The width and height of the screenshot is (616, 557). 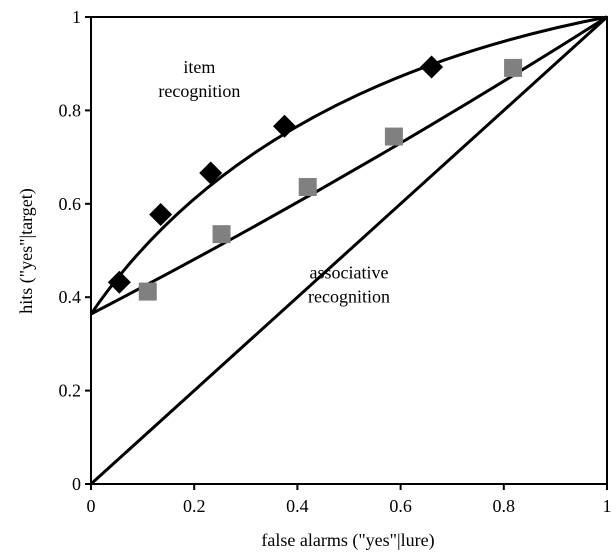 I want to click on y-tick-label: 0.6, so click(x=70, y=204).